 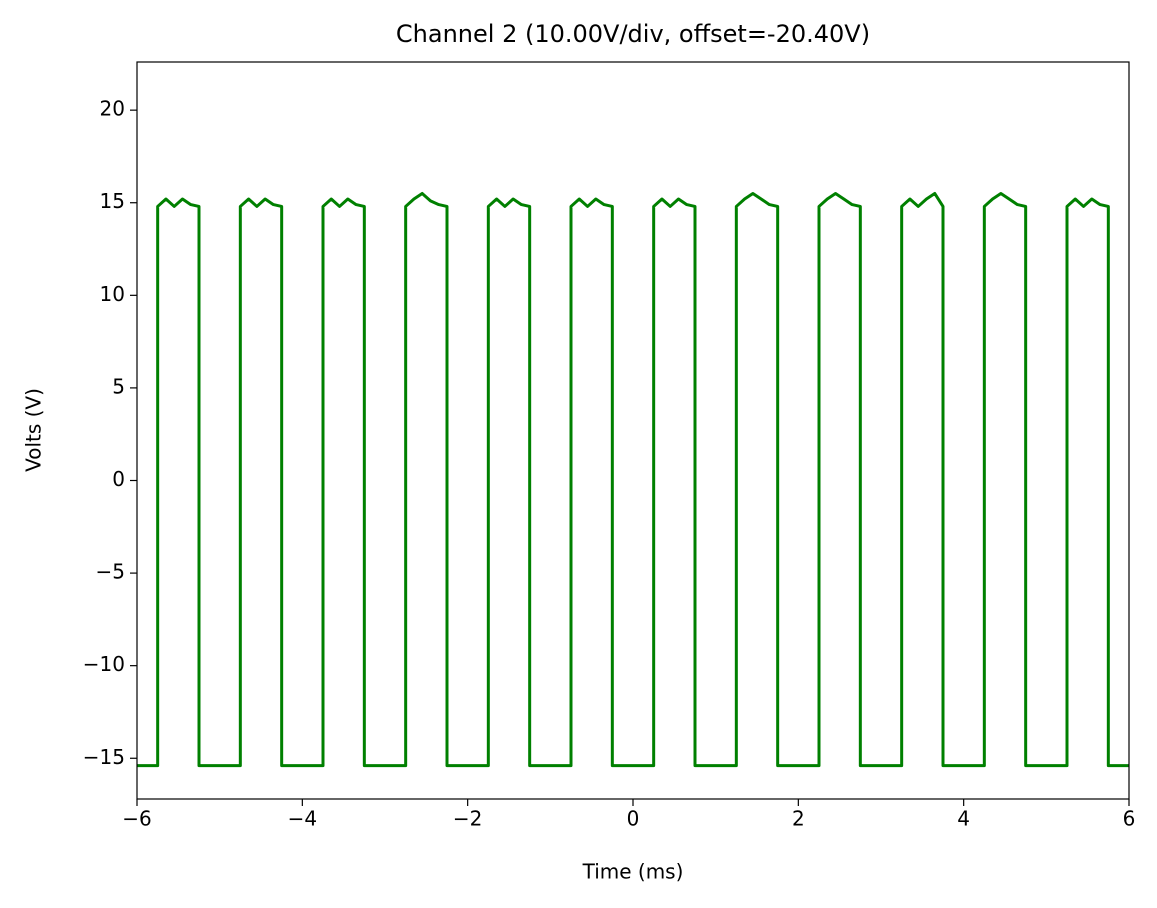 I want to click on x-tick-label: 6, so click(x=1129, y=819).